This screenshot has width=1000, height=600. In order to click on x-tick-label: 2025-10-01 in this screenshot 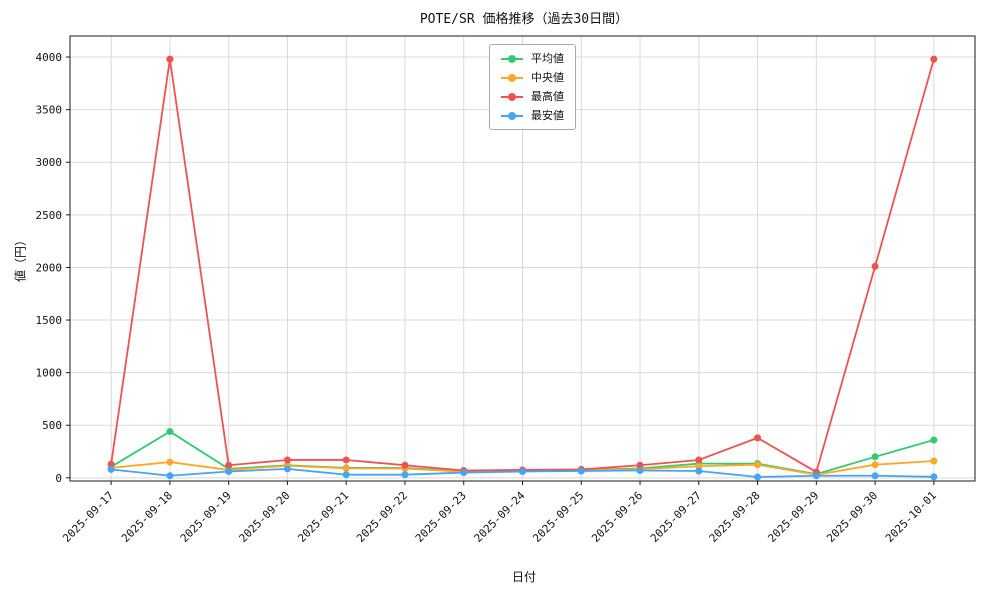, I will do `click(911, 517)`.